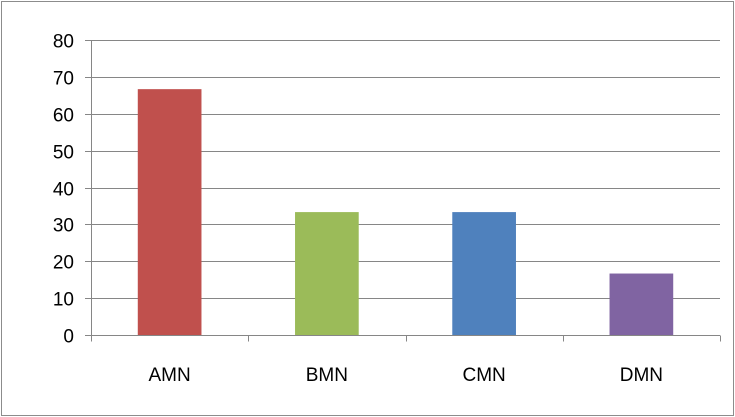  I want to click on y-tick-label-70: 70, so click(63, 79).